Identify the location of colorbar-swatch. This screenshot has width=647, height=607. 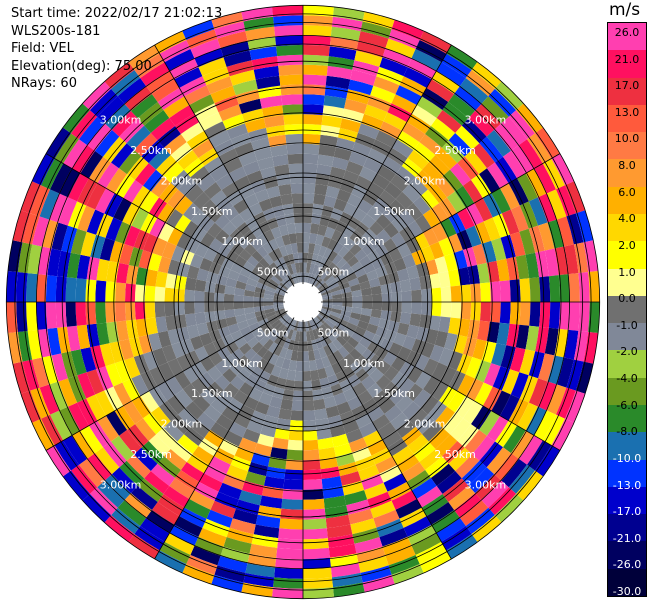
(627, 391).